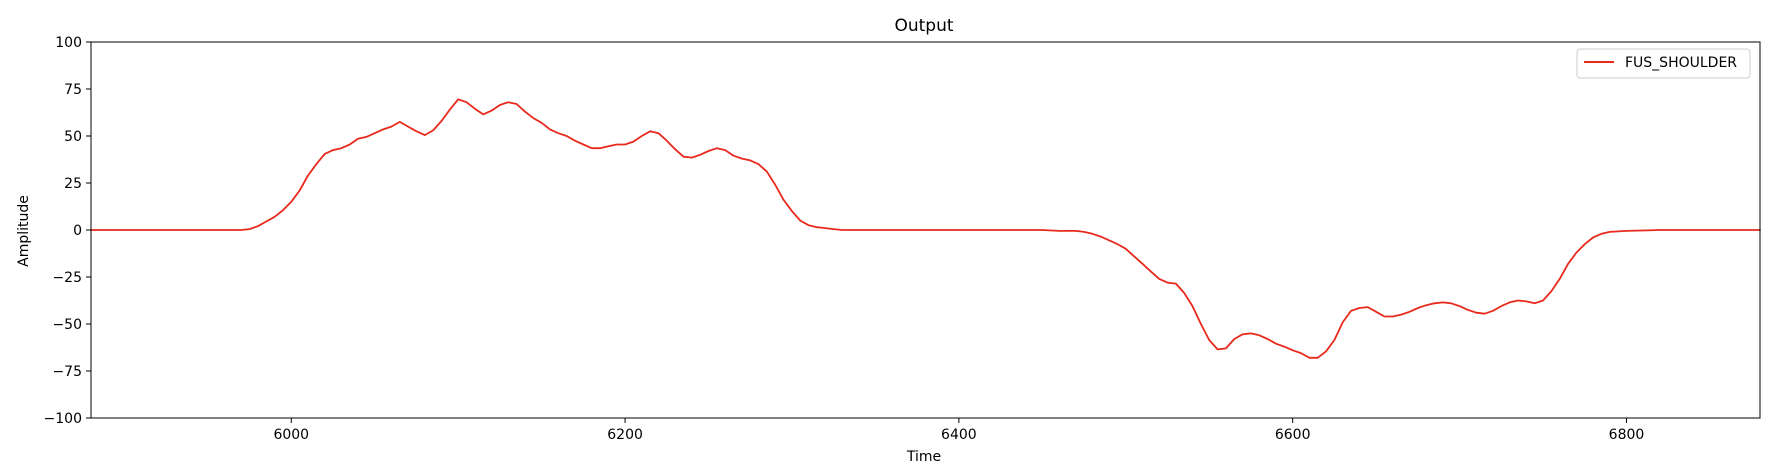 The width and height of the screenshot is (1771, 467). I want to click on y-tick-label: −50, so click(67, 325).